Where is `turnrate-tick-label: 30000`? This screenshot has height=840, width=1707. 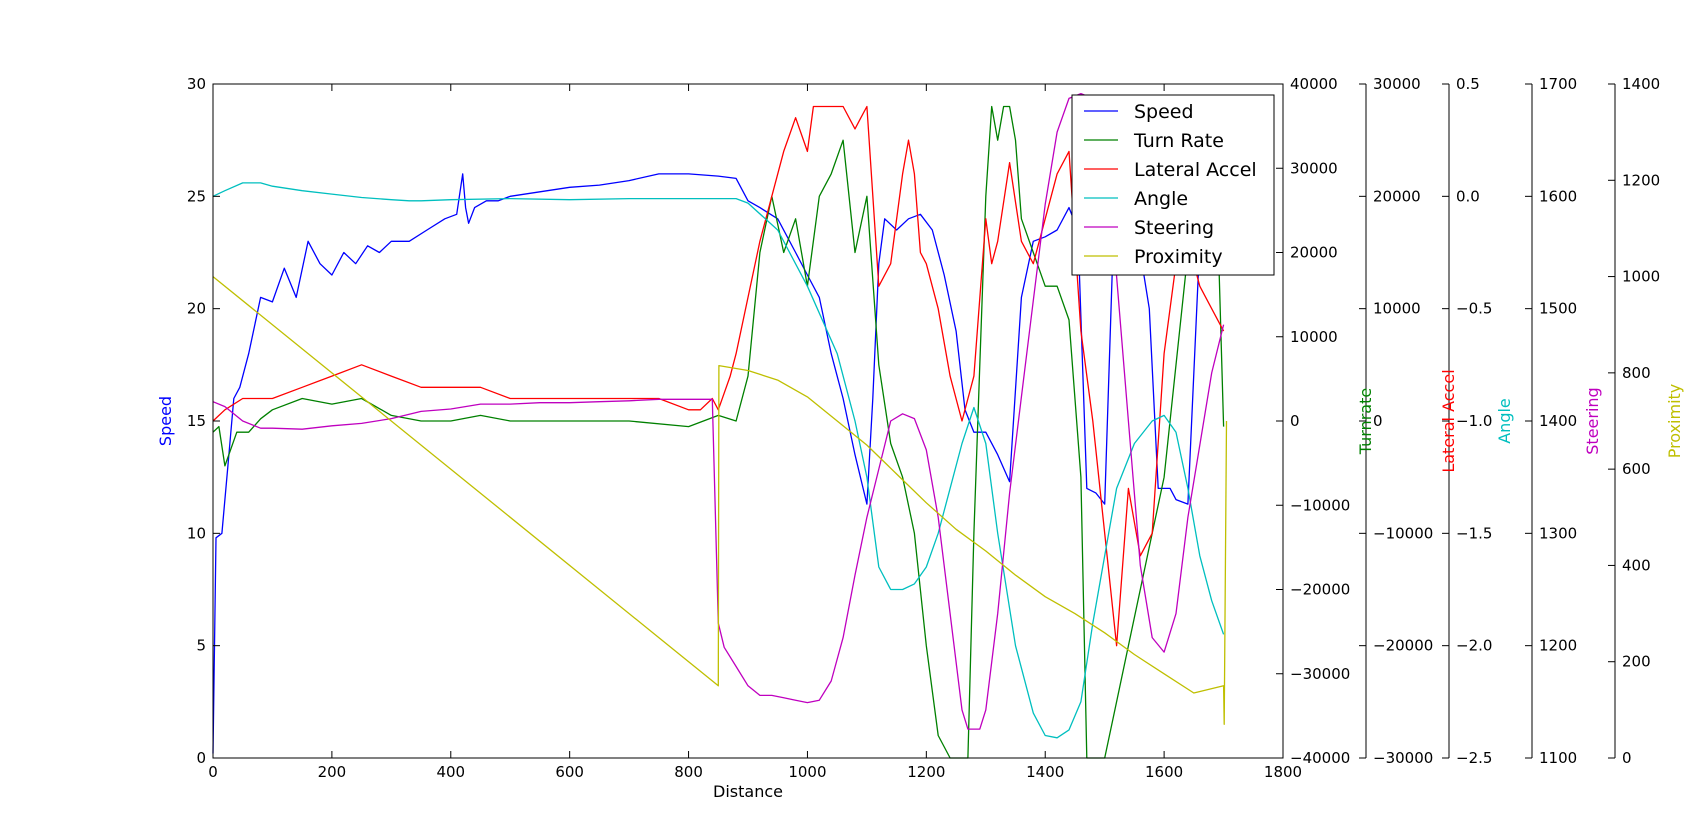
turnrate-tick-label: 30000 is located at coordinates (1397, 84).